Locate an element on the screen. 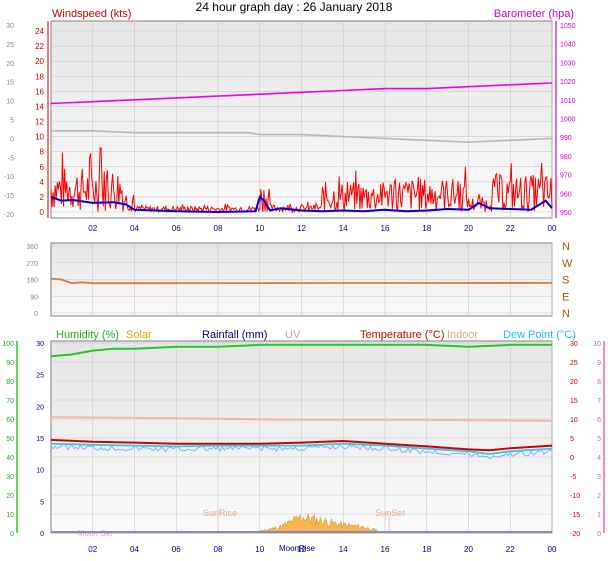 The height and width of the screenshot is (561, 608). baro-tick-label: 1040 is located at coordinates (568, 45).